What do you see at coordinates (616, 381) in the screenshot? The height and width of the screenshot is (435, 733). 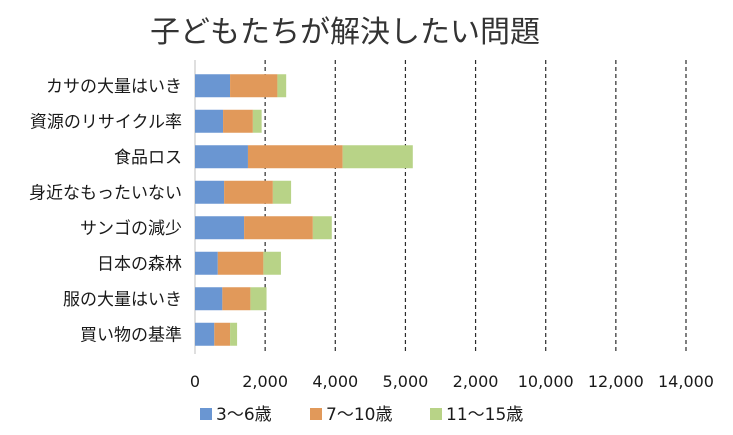 I see `x-tick-label: 12,000` at bounding box center [616, 381].